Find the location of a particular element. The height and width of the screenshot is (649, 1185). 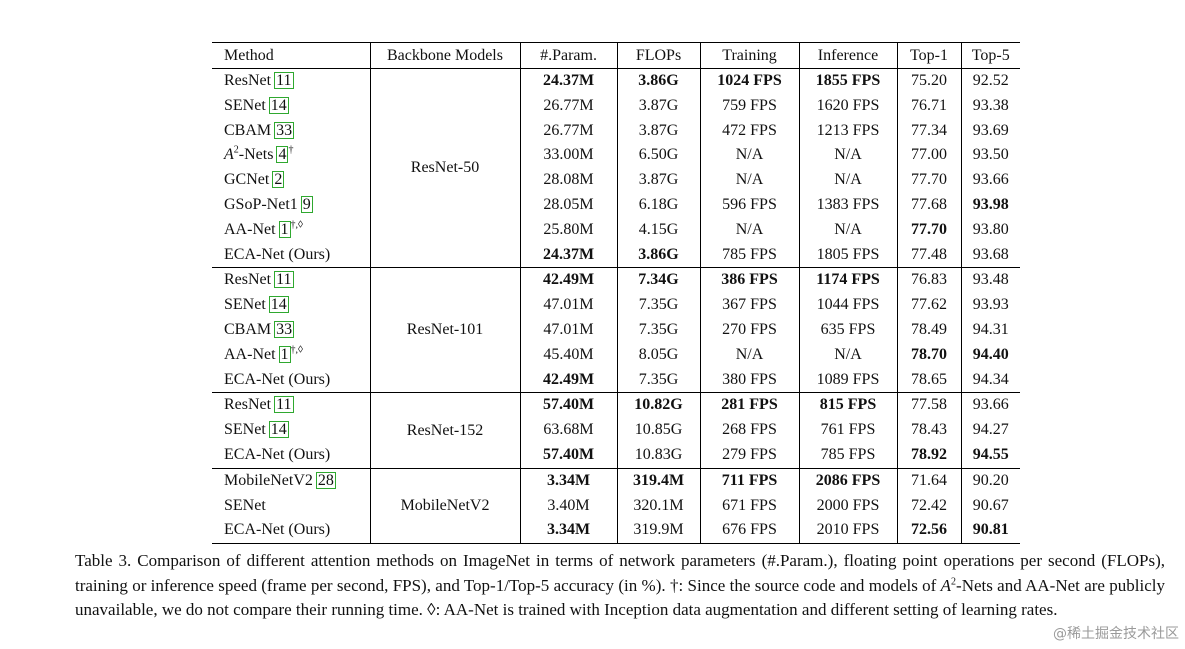

cell-infer: 1383 FPS is located at coordinates (848, 205).